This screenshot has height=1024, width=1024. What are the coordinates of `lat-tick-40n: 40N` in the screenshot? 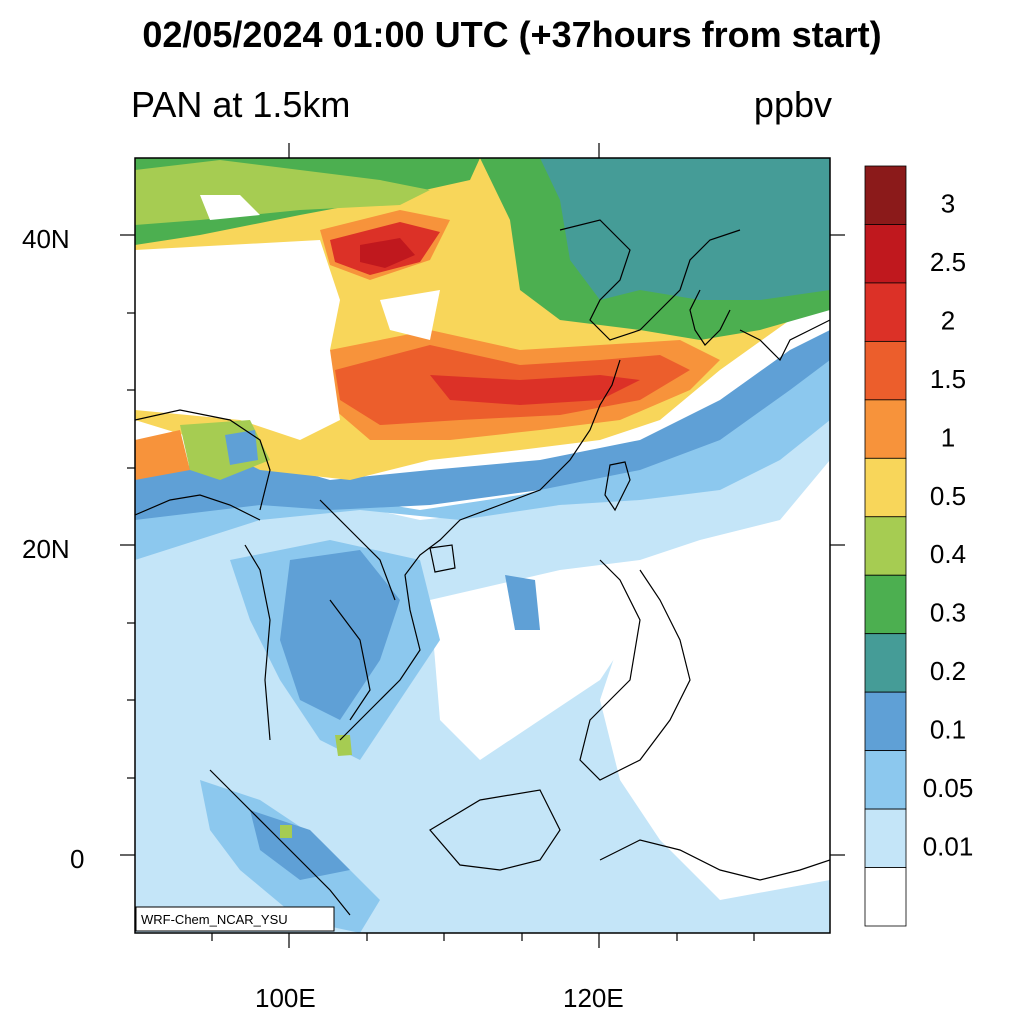 It's located at (46, 239).